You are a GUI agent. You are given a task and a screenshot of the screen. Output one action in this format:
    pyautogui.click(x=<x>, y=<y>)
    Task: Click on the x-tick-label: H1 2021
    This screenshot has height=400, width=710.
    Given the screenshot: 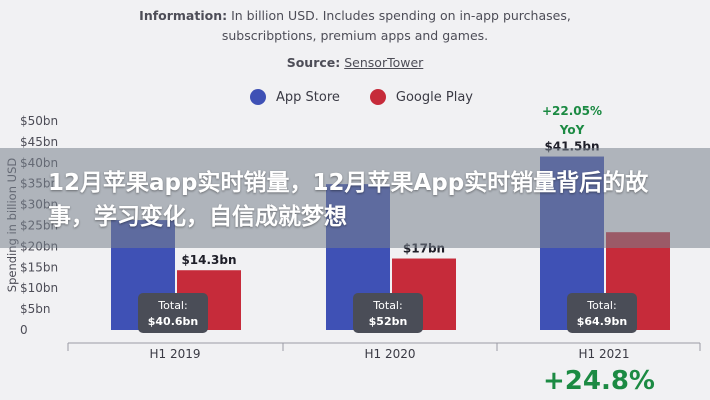 What is the action you would take?
    pyautogui.click(x=603, y=354)
    